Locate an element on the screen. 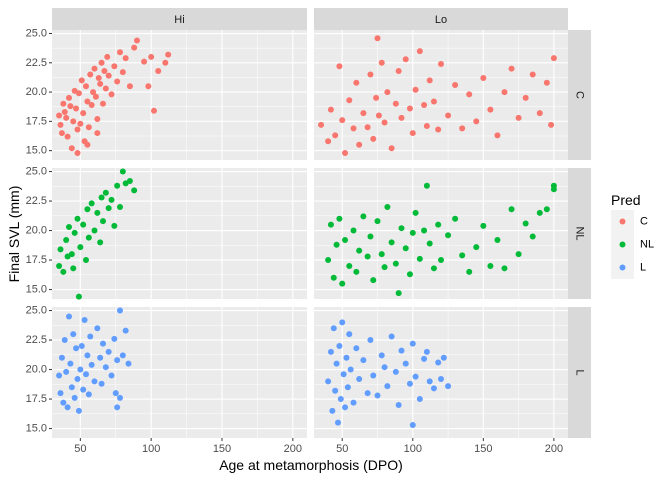 This screenshot has height=480, width=672. legend-key-l: L is located at coordinates (628, 267).